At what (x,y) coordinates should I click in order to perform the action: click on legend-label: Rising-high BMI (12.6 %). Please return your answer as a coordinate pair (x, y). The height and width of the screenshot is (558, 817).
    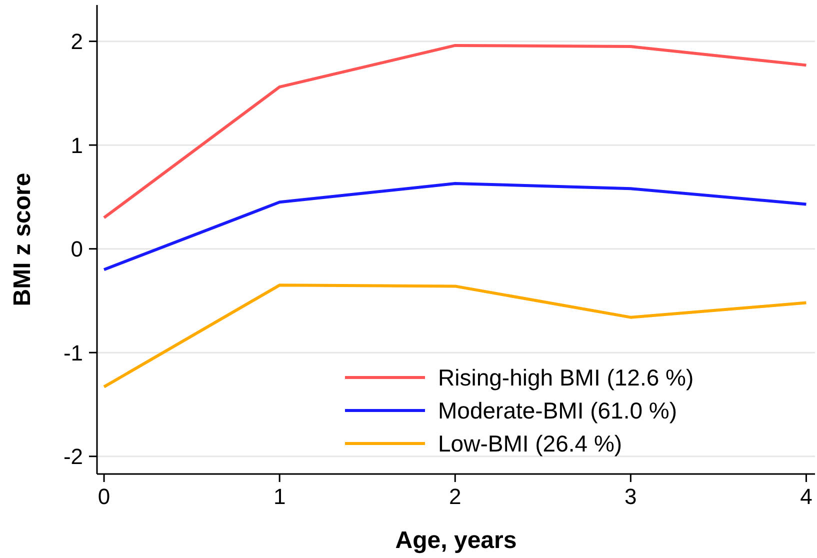
    Looking at the image, I should click on (566, 377).